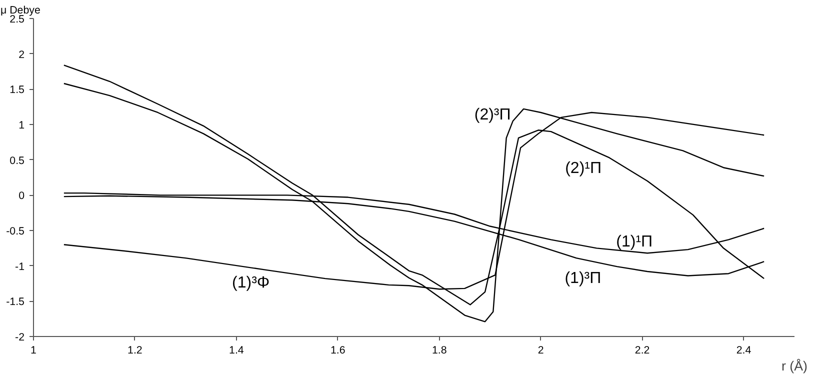  What do you see at coordinates (21, 126) in the screenshot?
I see `y-tick-label: 1` at bounding box center [21, 126].